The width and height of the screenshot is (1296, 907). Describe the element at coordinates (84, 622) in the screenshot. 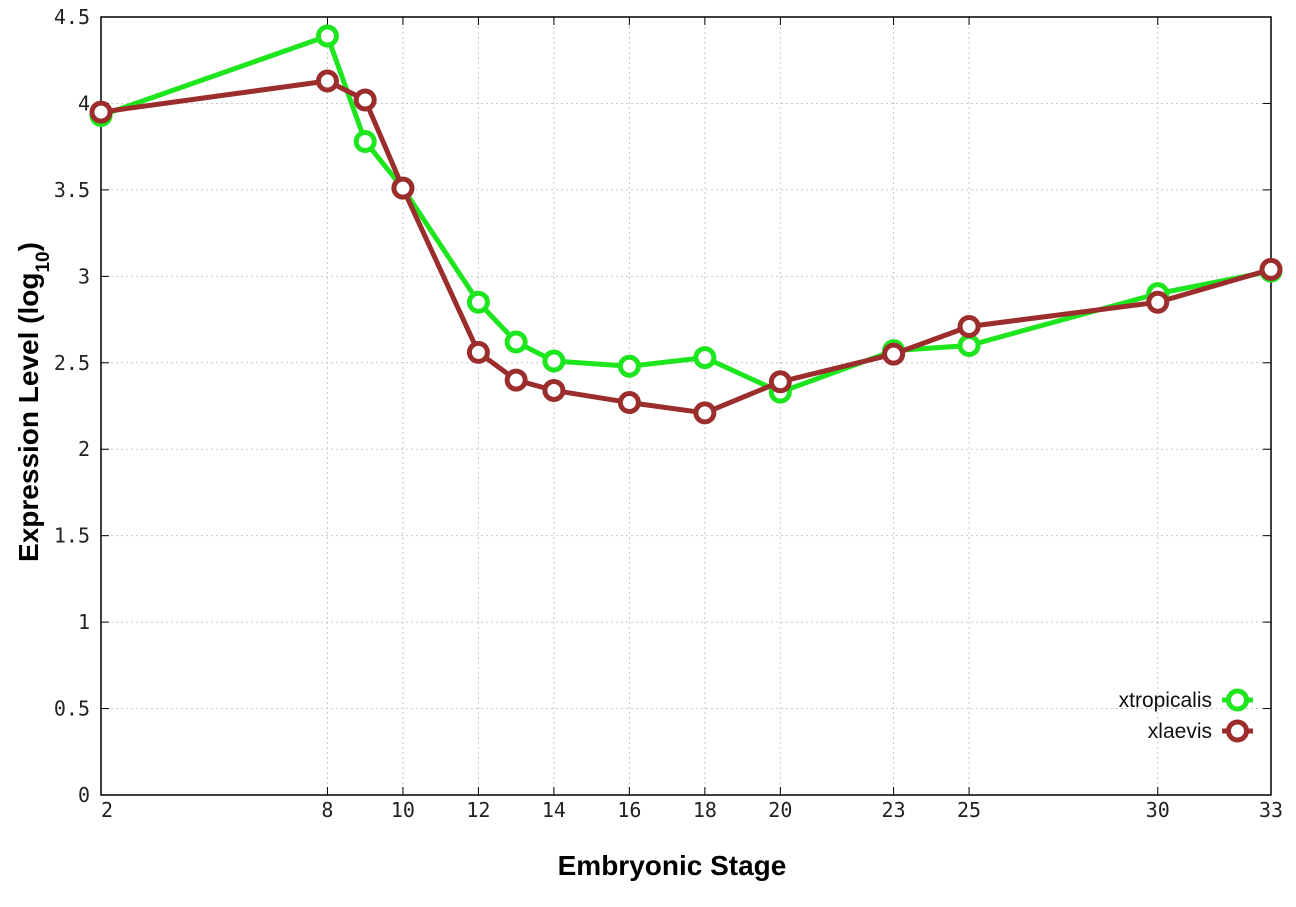

I see `y-tick-label: 1` at that location.